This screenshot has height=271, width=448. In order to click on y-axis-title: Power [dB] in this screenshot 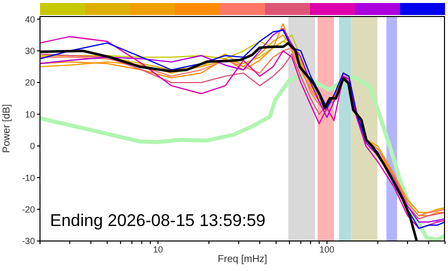, I will do `click(7, 128)`.